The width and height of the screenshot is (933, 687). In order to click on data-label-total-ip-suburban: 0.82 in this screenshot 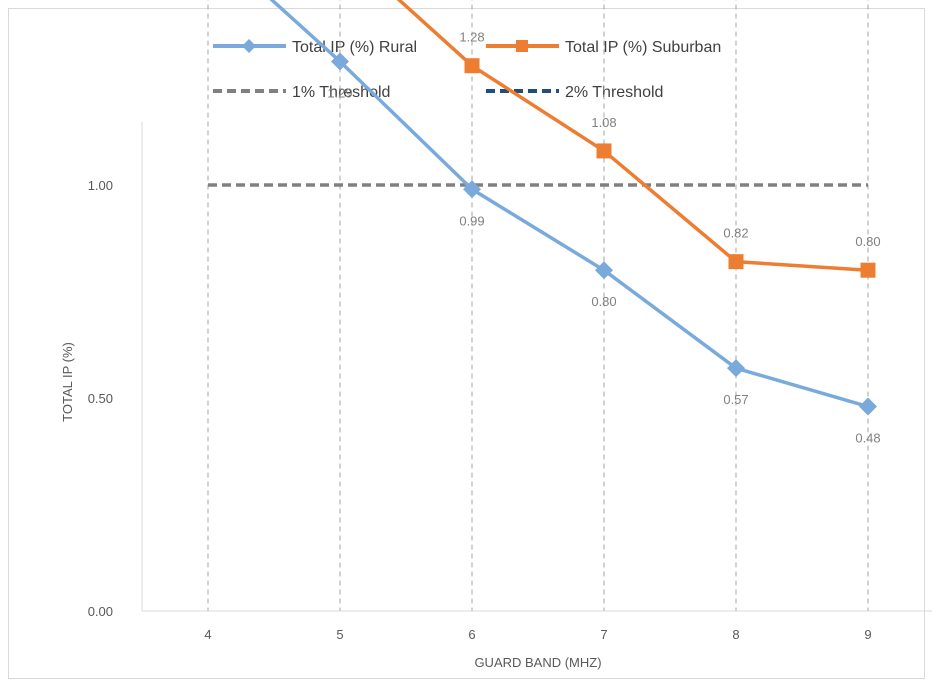, I will do `click(735, 233)`.